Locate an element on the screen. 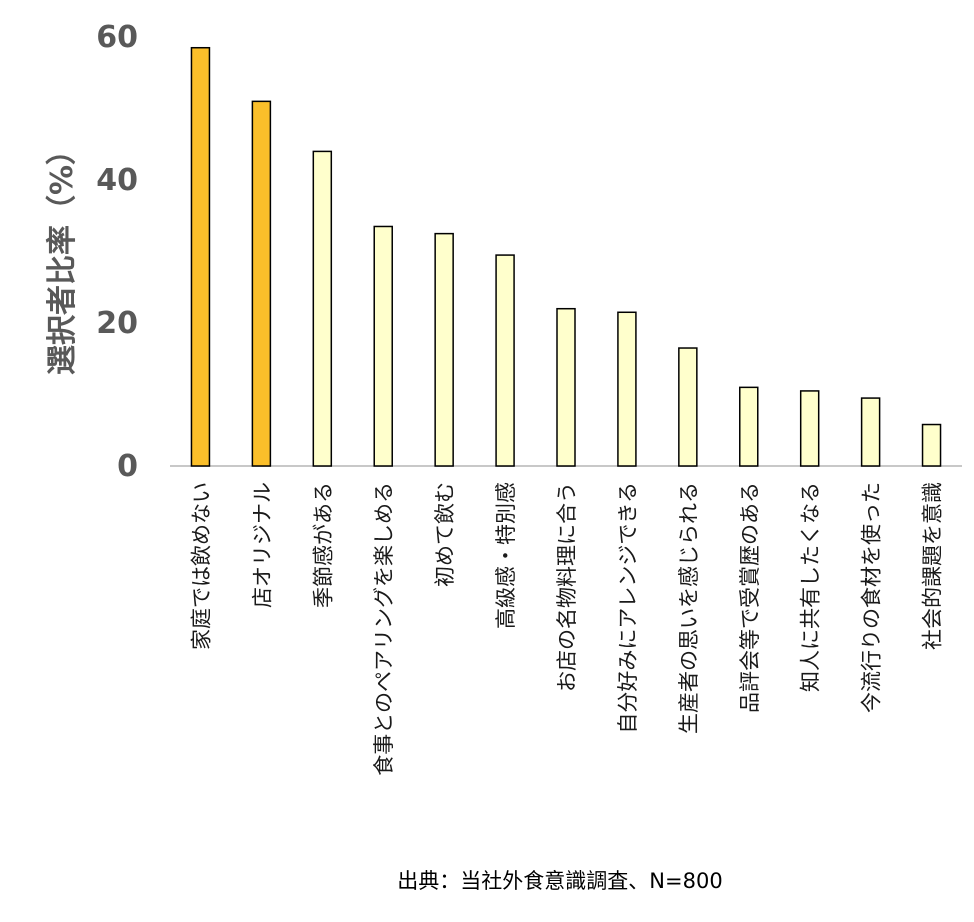 This screenshot has height=922, width=974. category-label: 食事とのペアリングを楽しめる is located at coordinates (384, 629).